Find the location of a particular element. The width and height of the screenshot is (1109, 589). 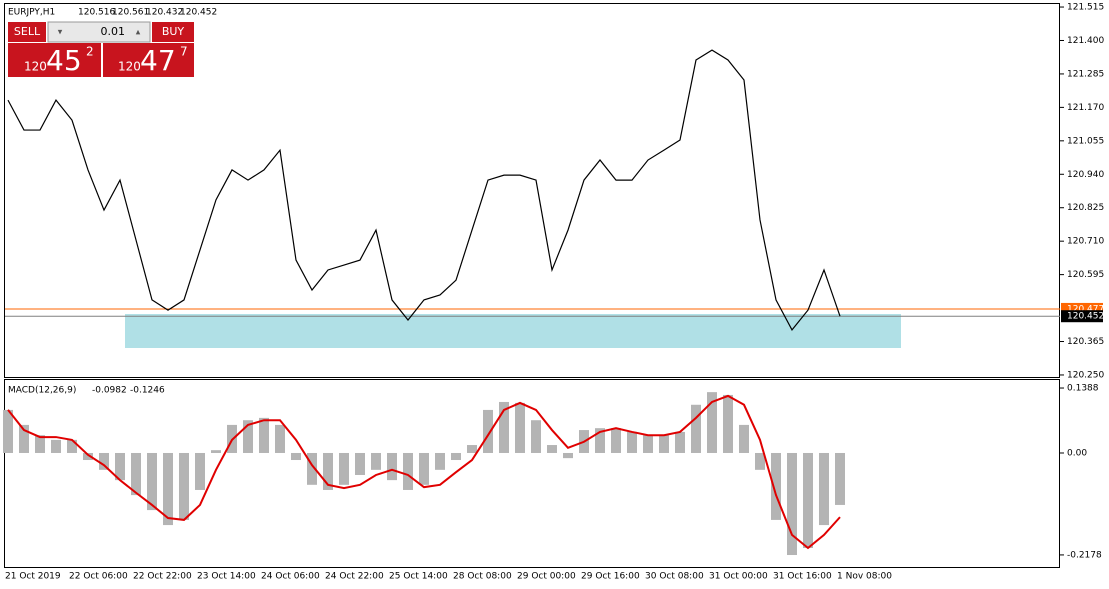

lot-box is located at coordinates (99, 32).